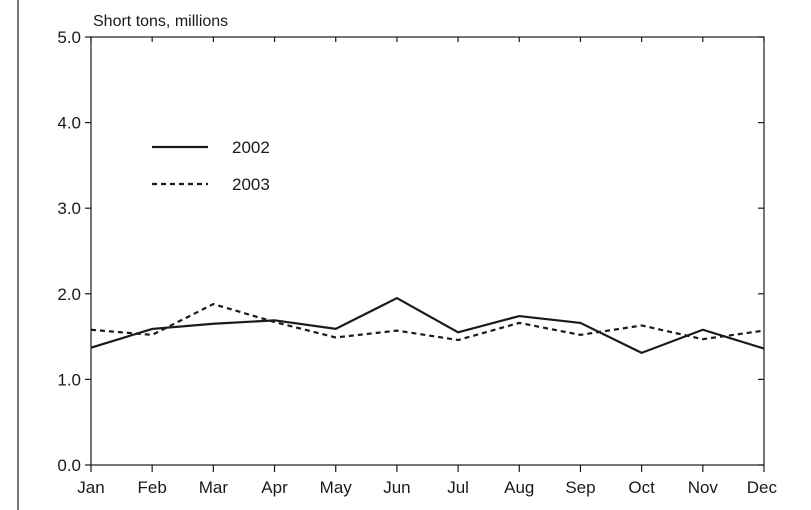 This screenshot has height=510, width=811. Describe the element at coordinates (251, 147) in the screenshot. I see `legend-label-2002: 2002` at that location.